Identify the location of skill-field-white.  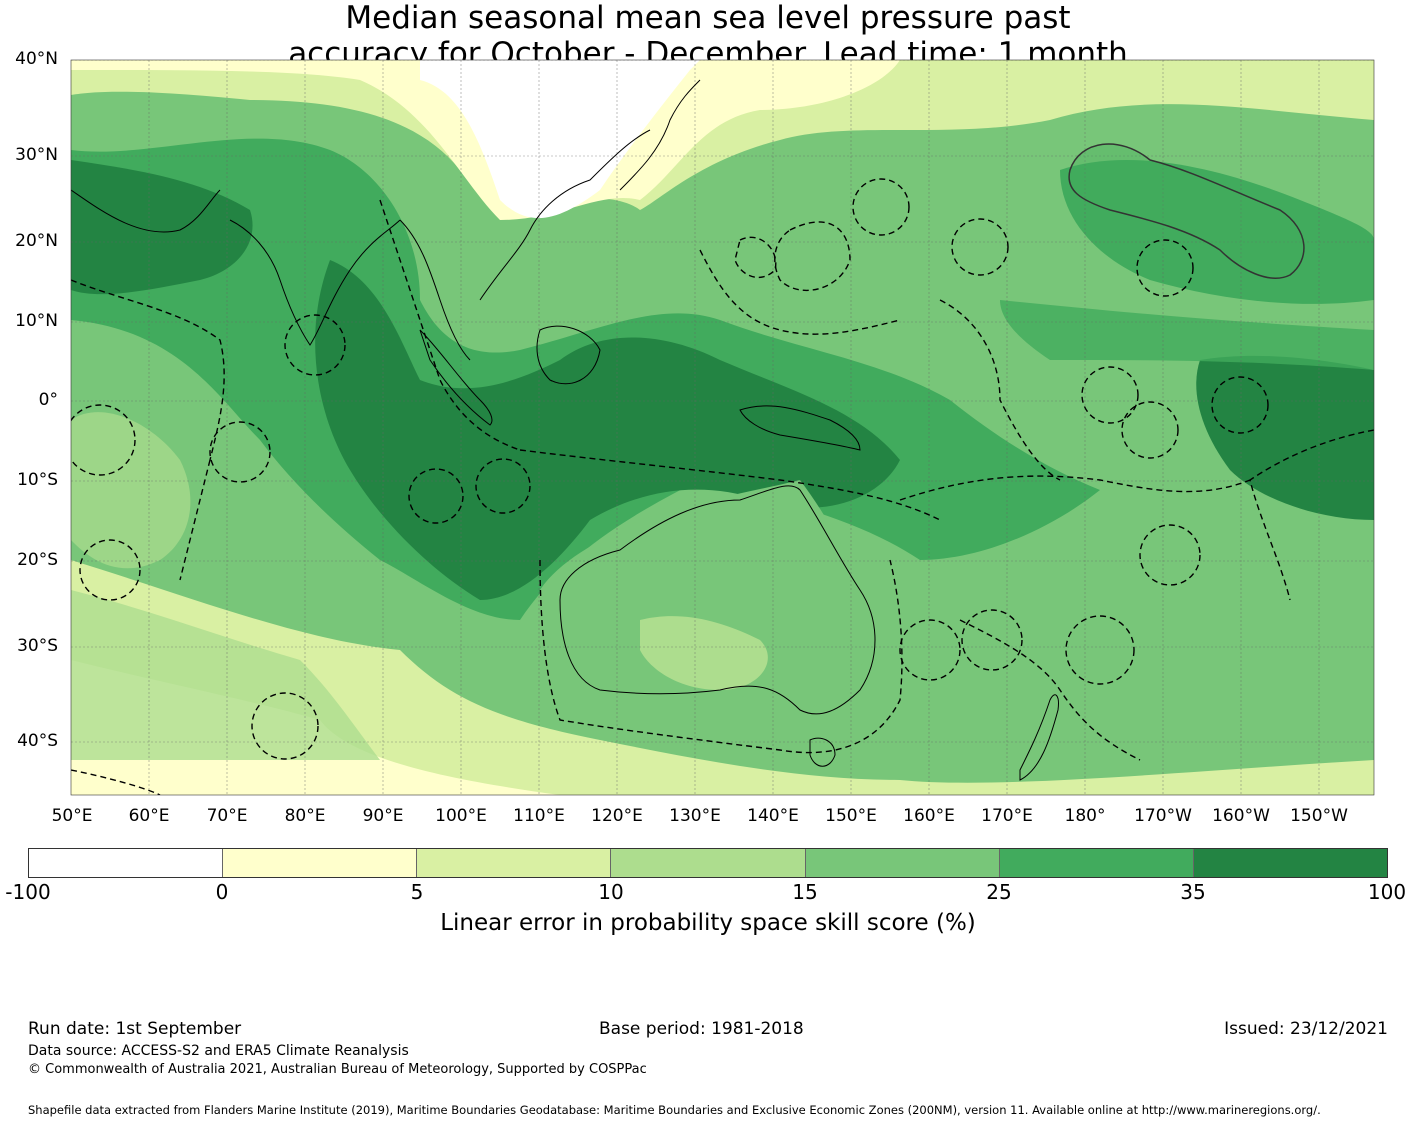
(560, 139).